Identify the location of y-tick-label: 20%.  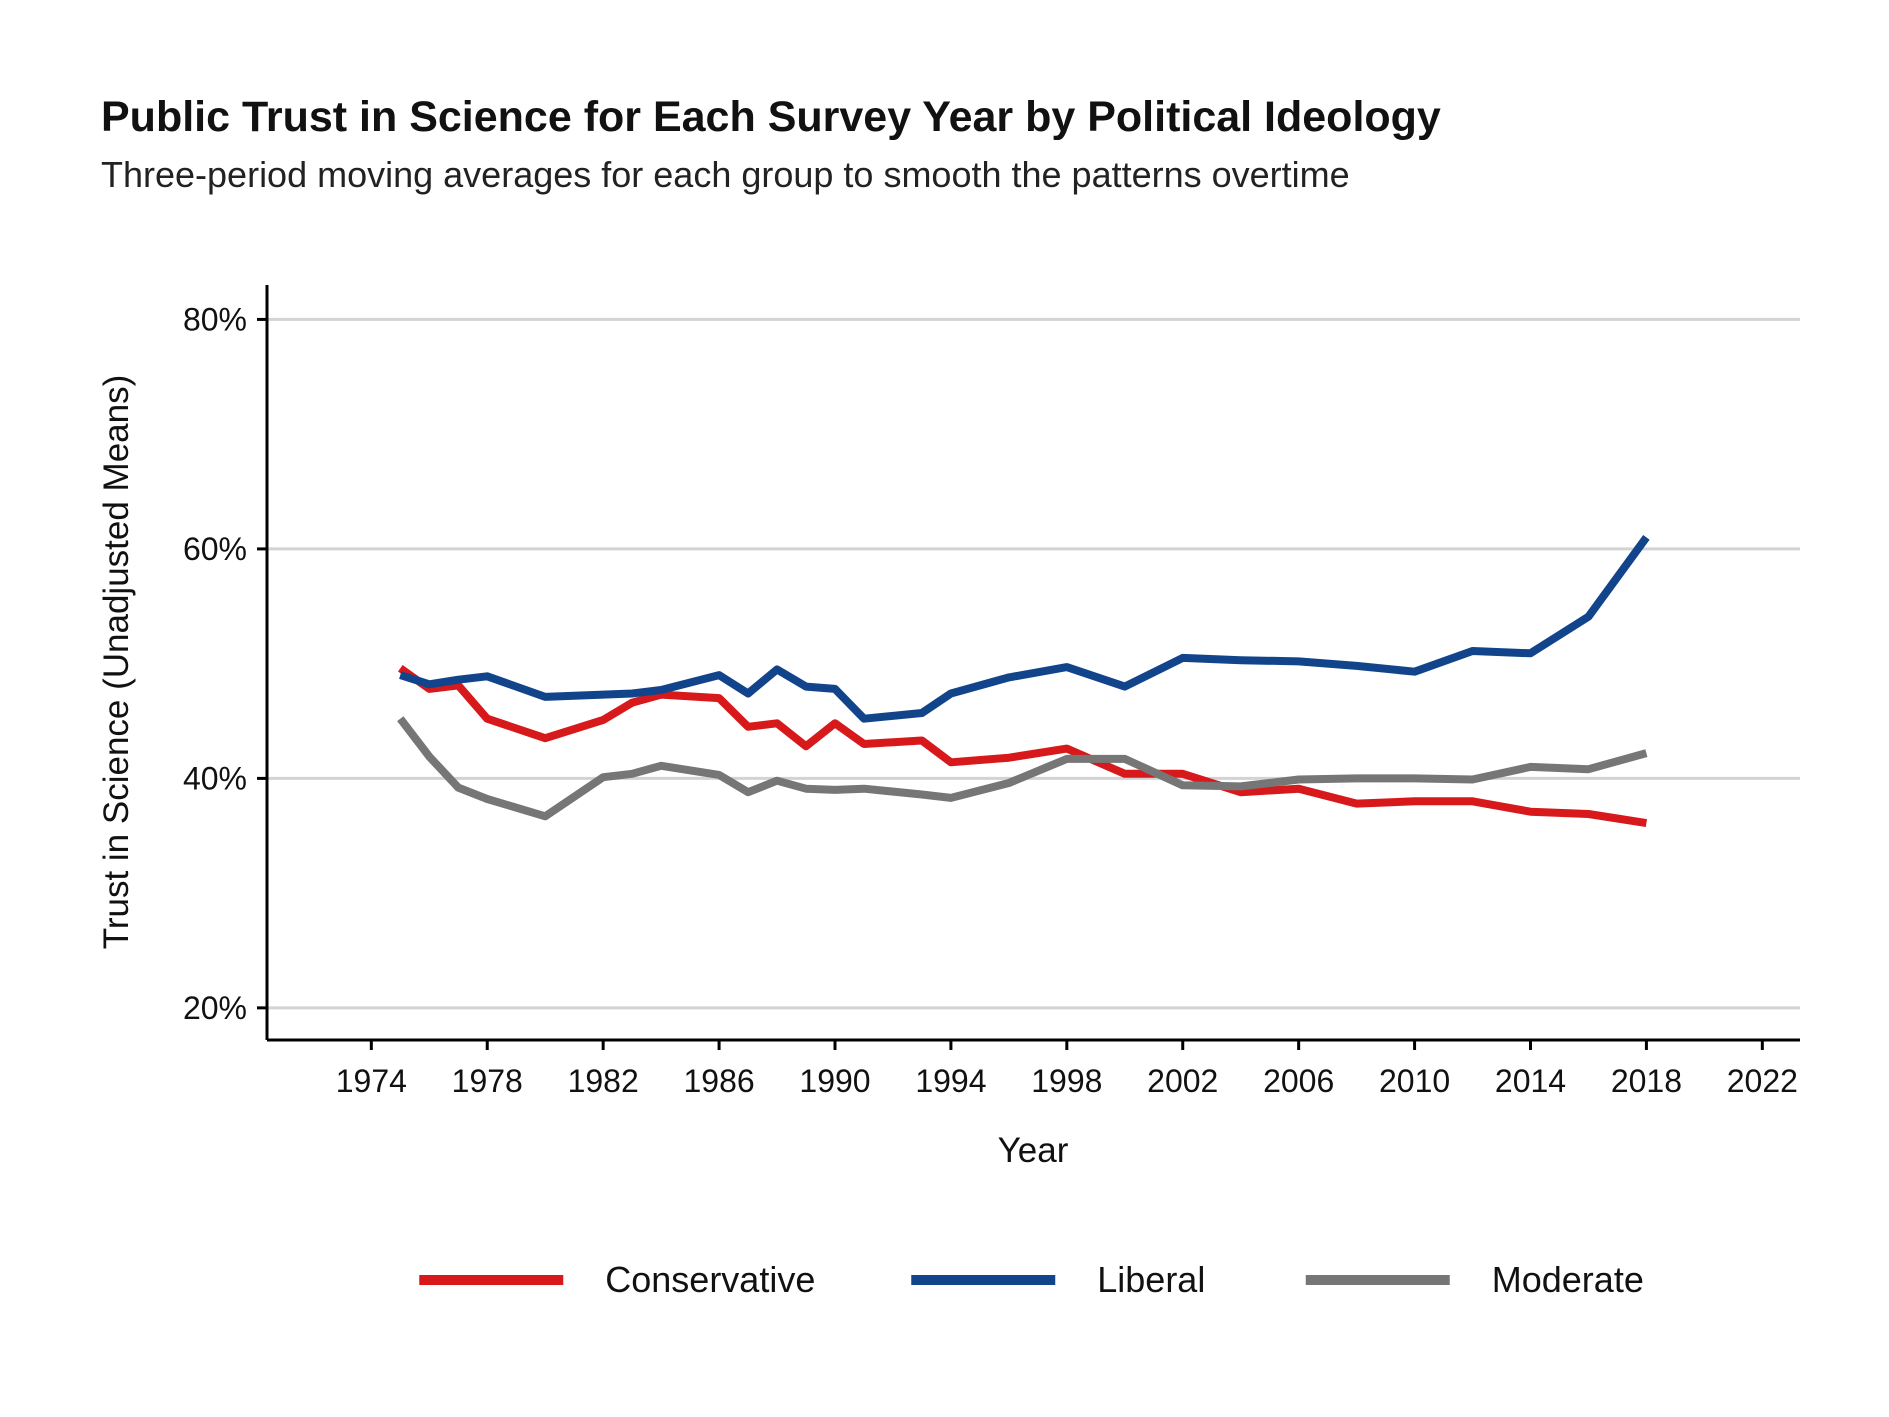
(215, 1008).